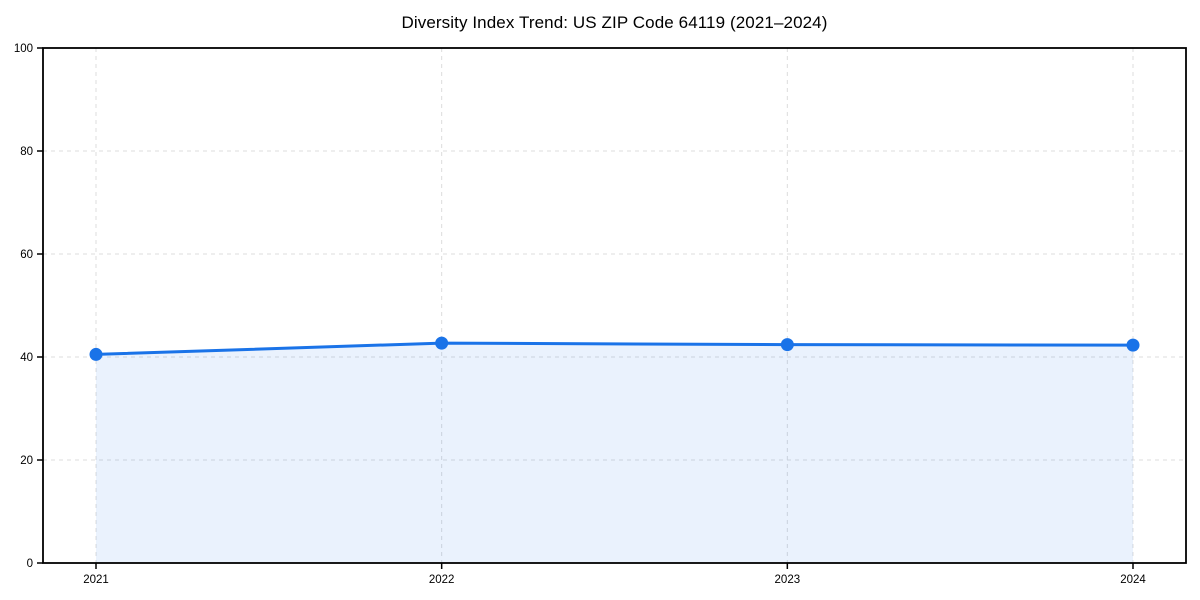 This screenshot has width=1200, height=600. What do you see at coordinates (1133, 580) in the screenshot?
I see `x-tick-label: 2024` at bounding box center [1133, 580].